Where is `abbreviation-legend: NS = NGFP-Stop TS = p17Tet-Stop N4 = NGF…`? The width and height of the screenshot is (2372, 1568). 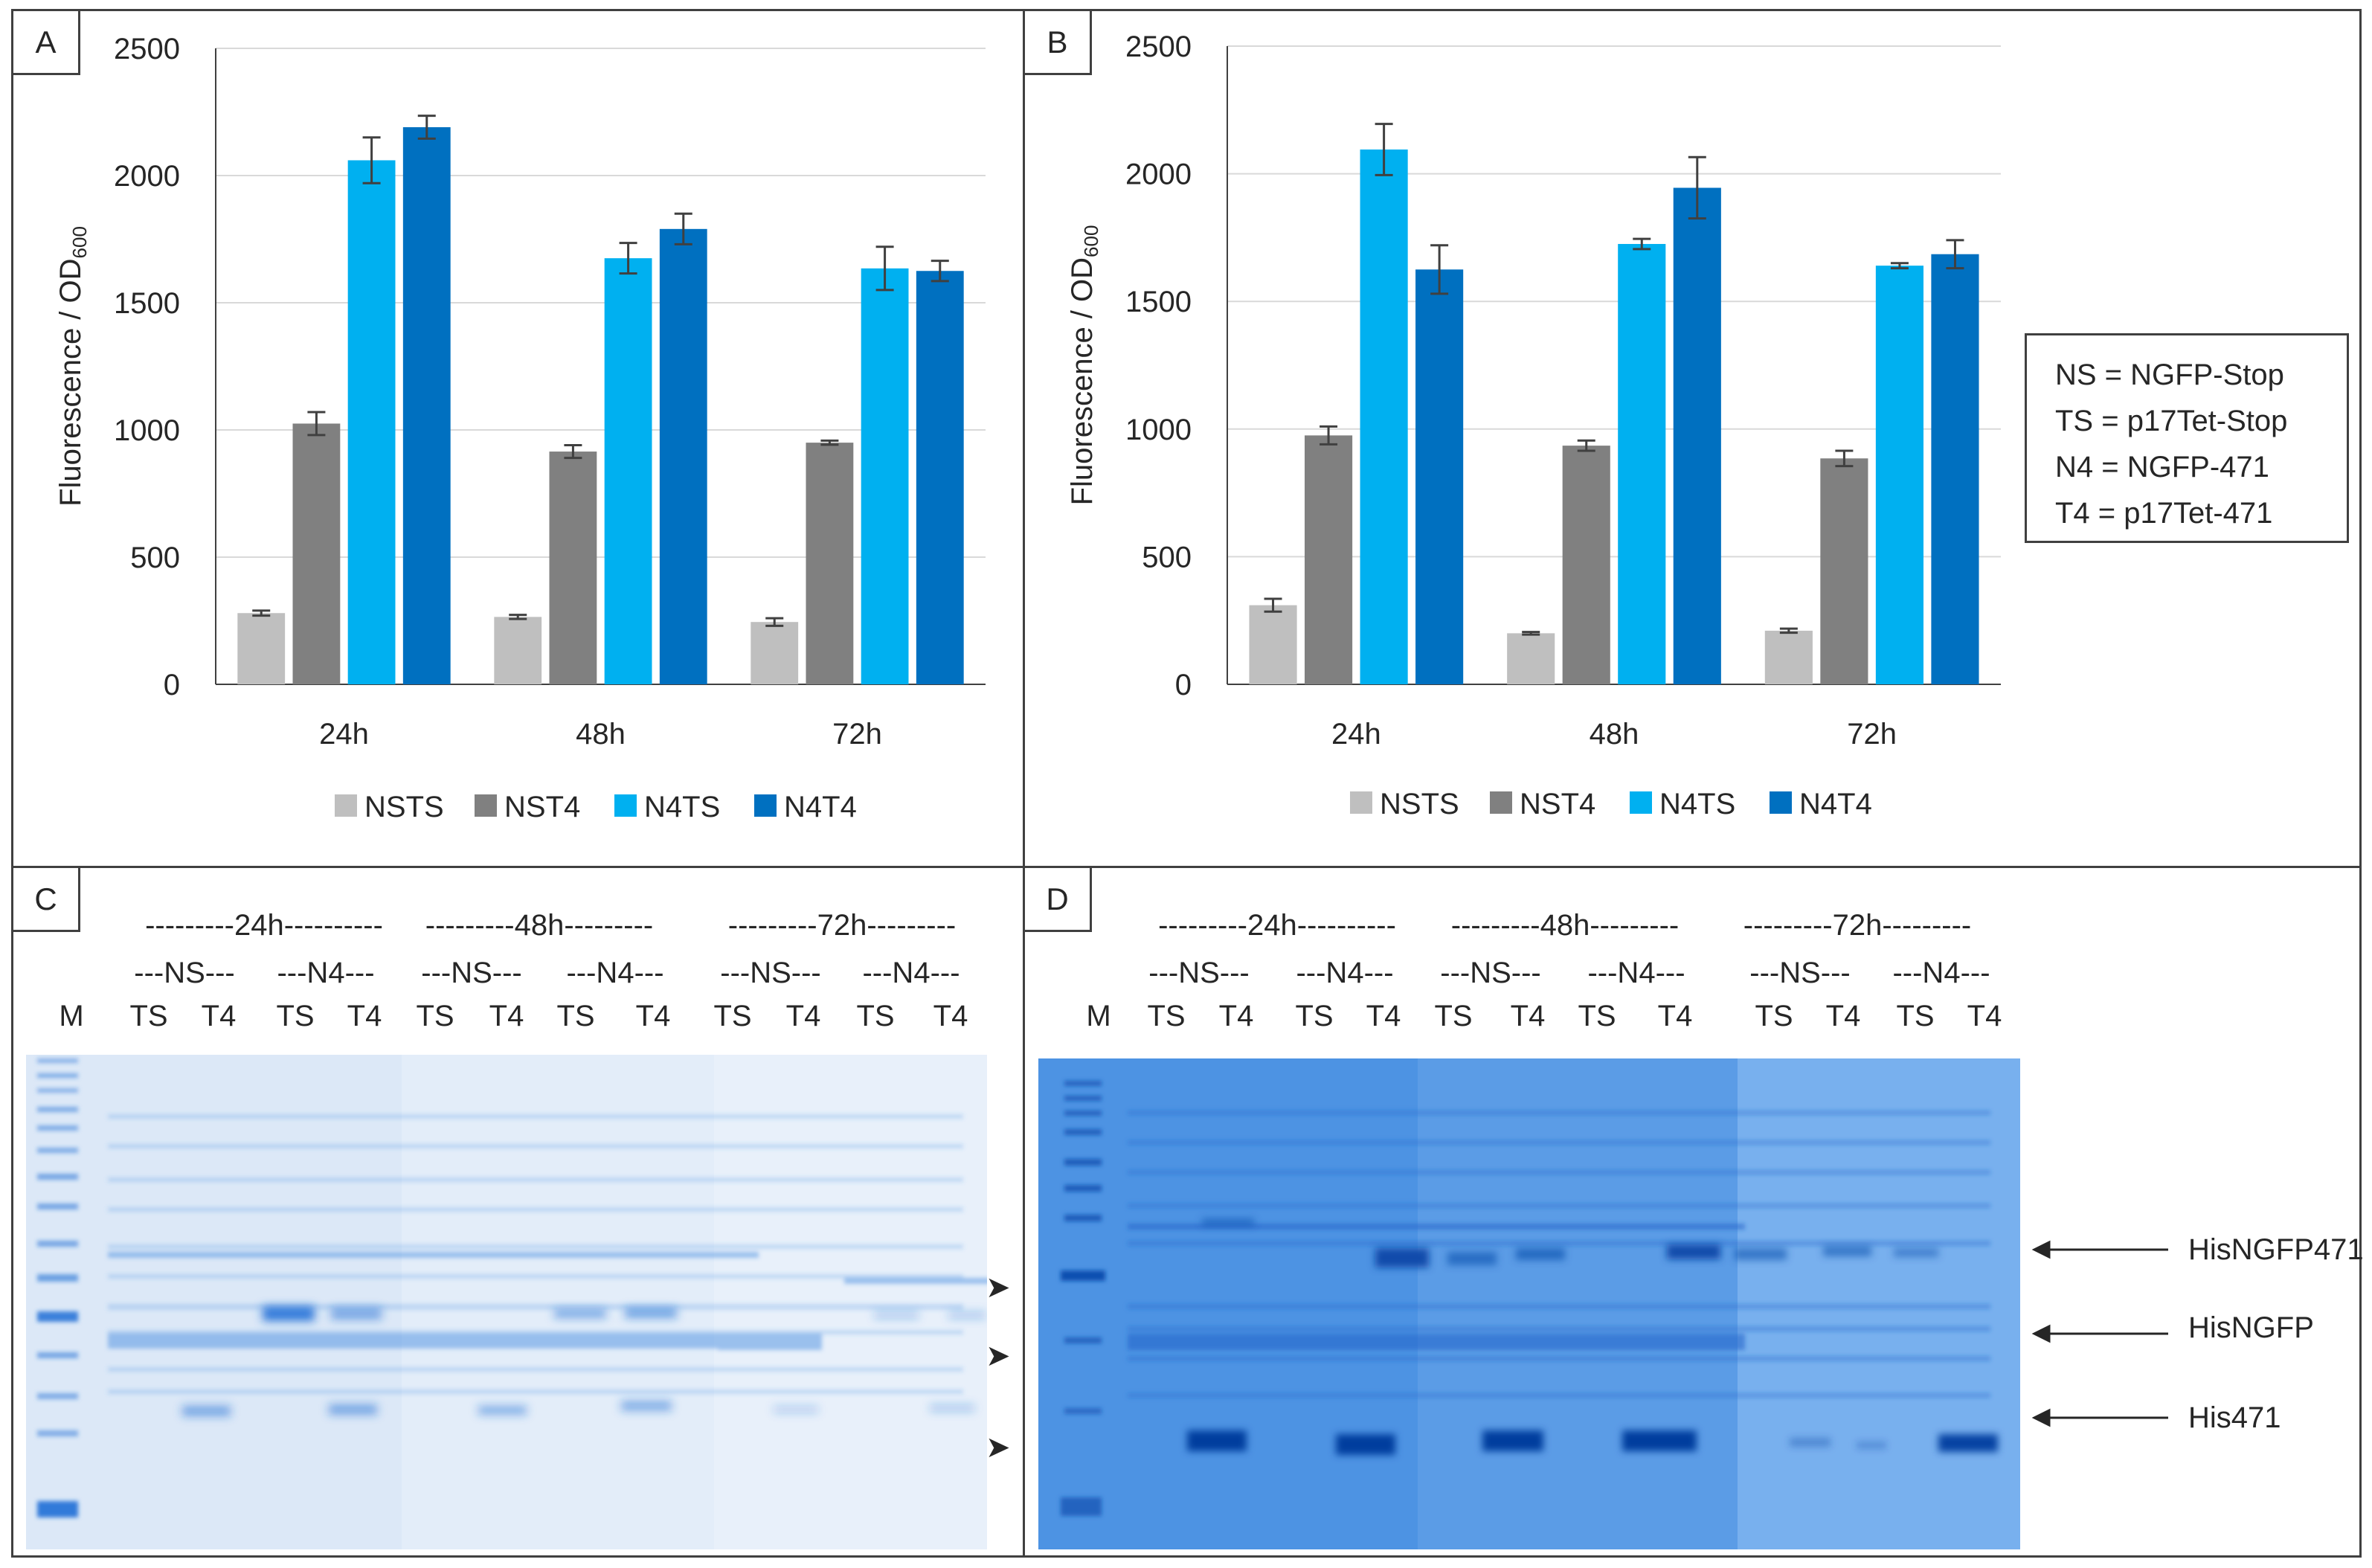 abbreviation-legend: NS = NGFP-Stop TS = p17Tet-Stop N4 = NGF… is located at coordinates (2187, 438).